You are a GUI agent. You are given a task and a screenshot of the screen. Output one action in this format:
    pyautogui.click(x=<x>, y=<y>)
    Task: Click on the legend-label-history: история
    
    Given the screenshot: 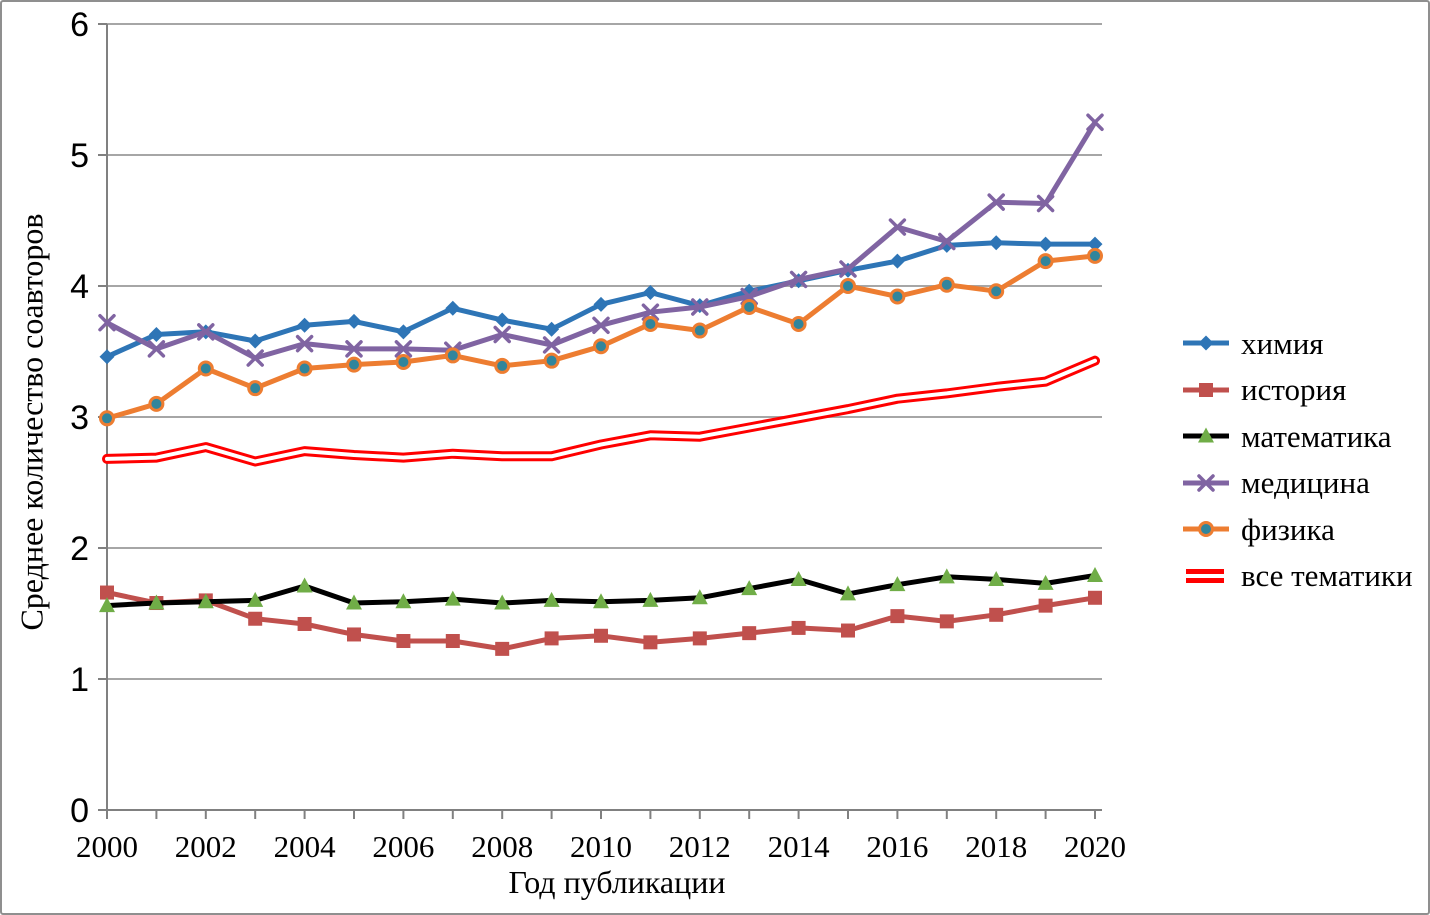 What is the action you would take?
    pyautogui.click(x=1294, y=390)
    